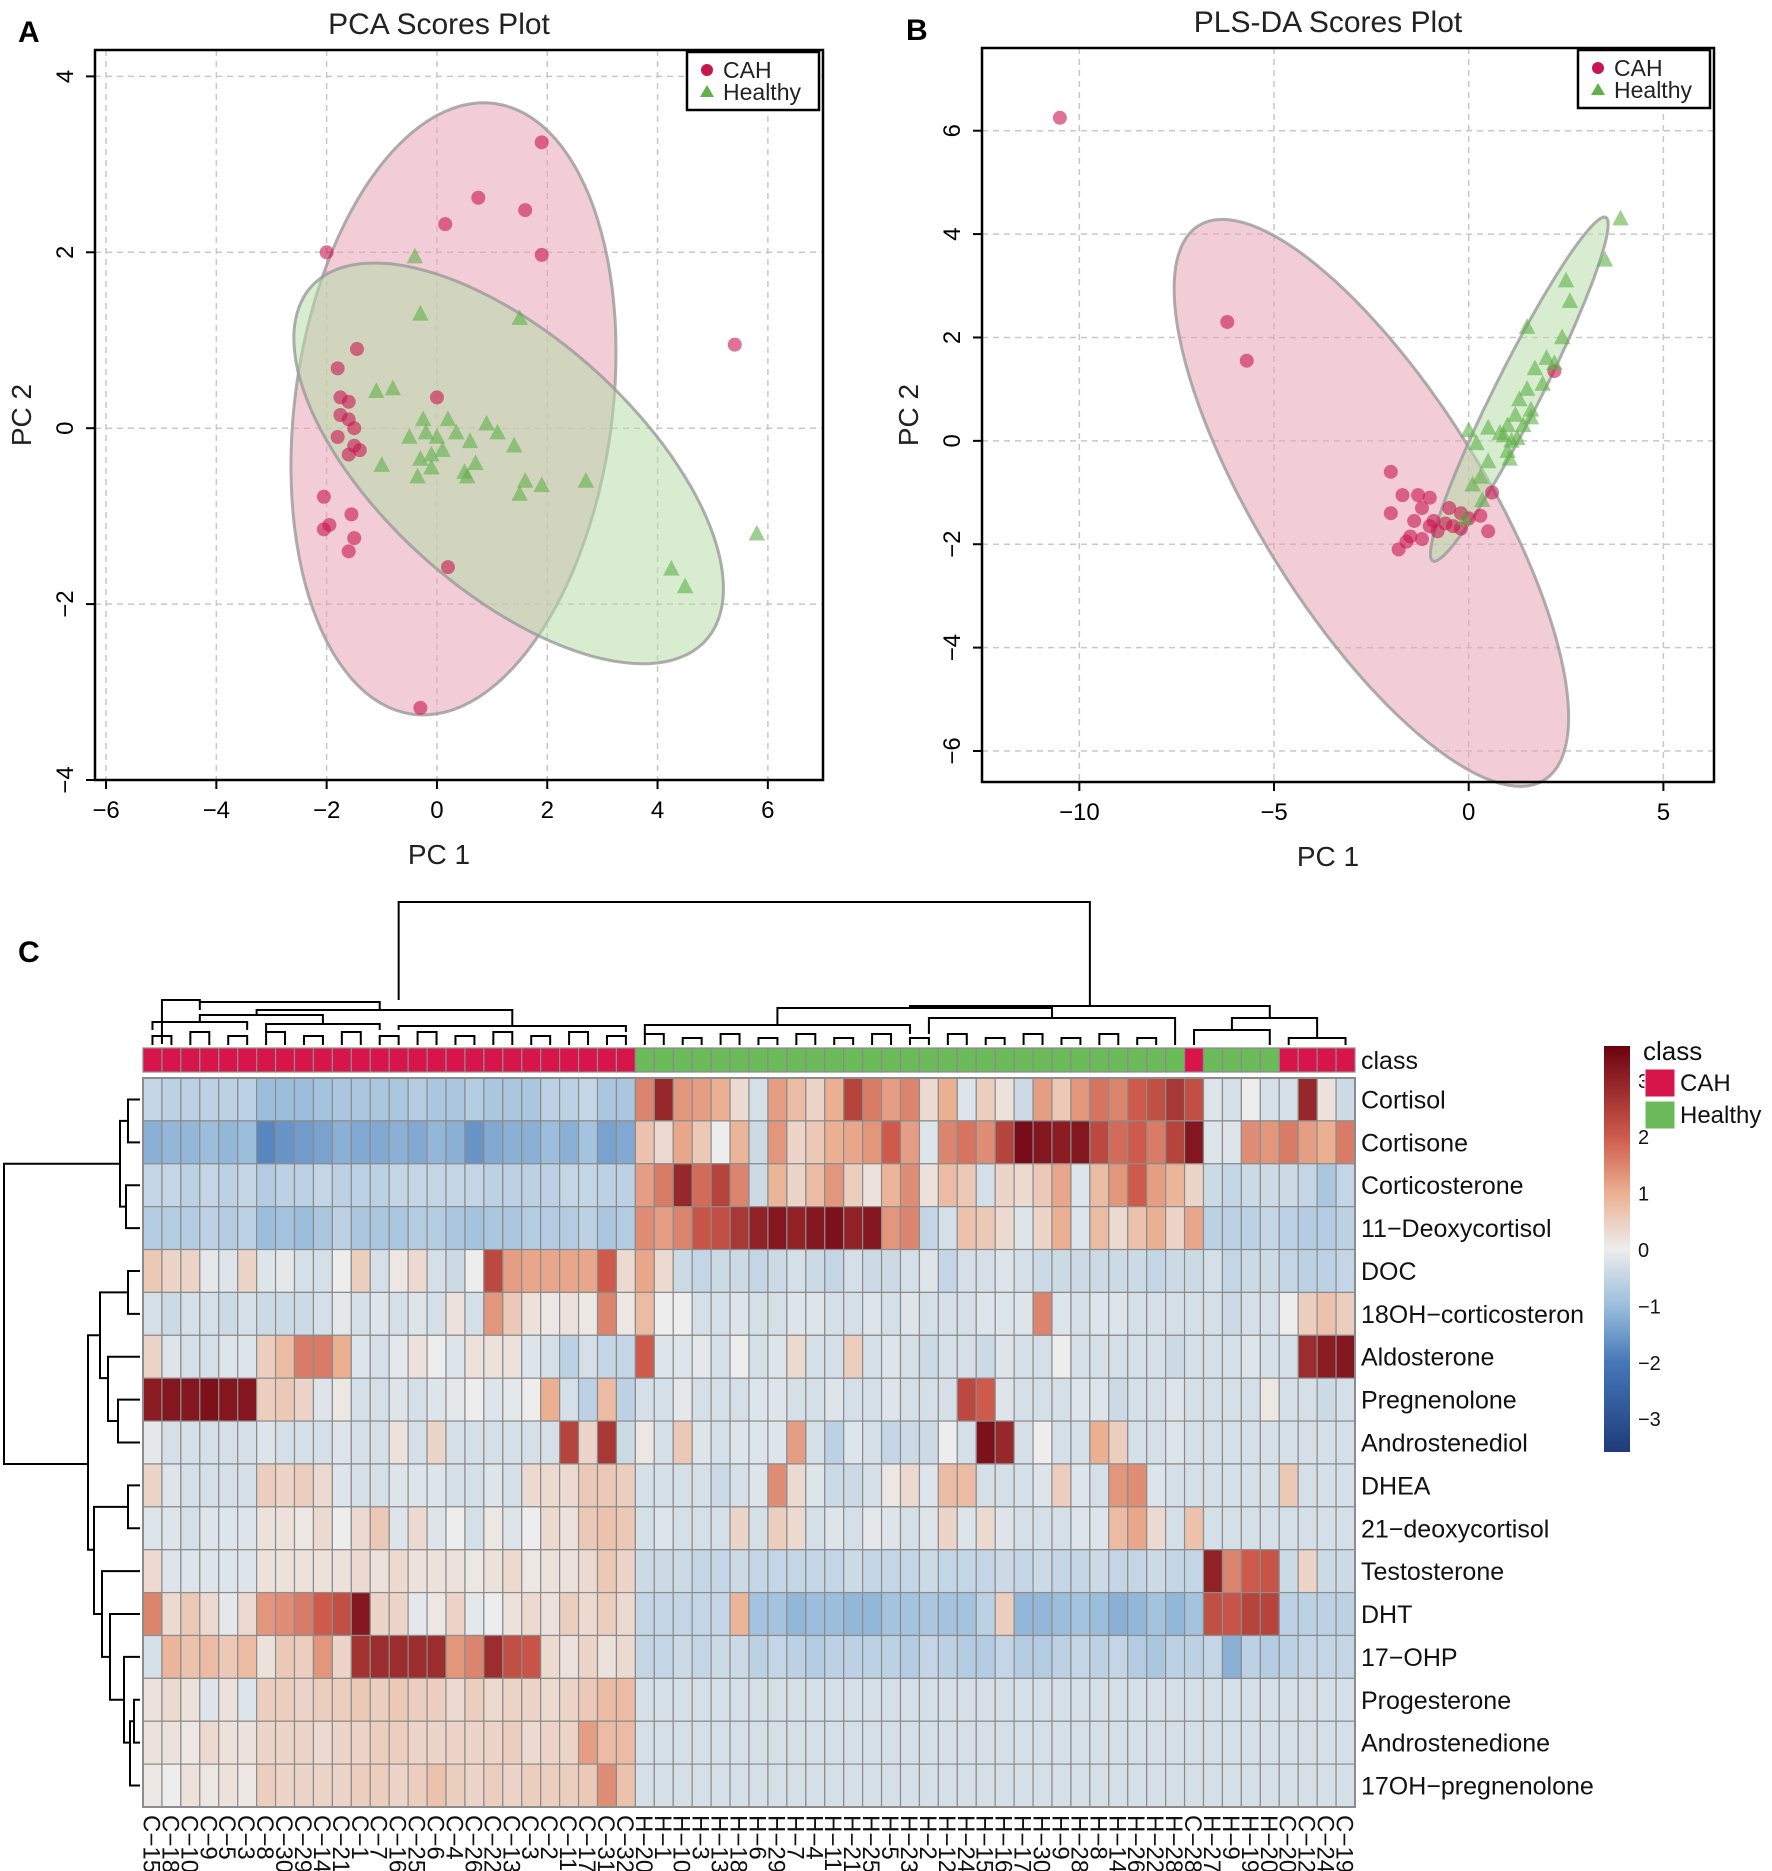  What do you see at coordinates (1230, 1837) in the screenshot?
I see `column-label: H−9` at bounding box center [1230, 1837].